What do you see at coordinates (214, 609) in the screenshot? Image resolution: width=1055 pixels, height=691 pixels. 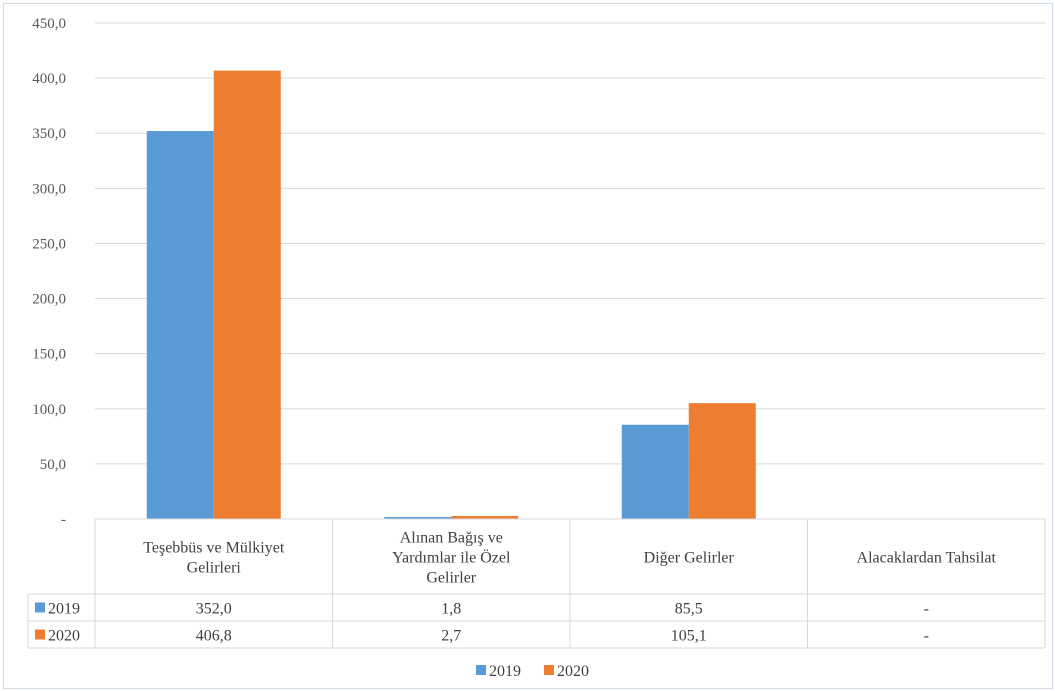 I see `data-cell: 352,0` at bounding box center [214, 609].